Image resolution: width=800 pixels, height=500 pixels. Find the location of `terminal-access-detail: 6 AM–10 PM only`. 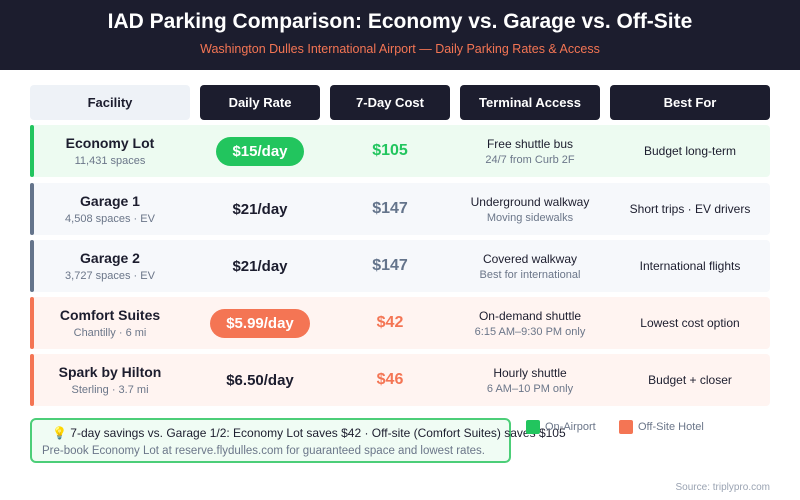

terminal-access-detail: 6 AM–10 PM only is located at coordinates (530, 388).